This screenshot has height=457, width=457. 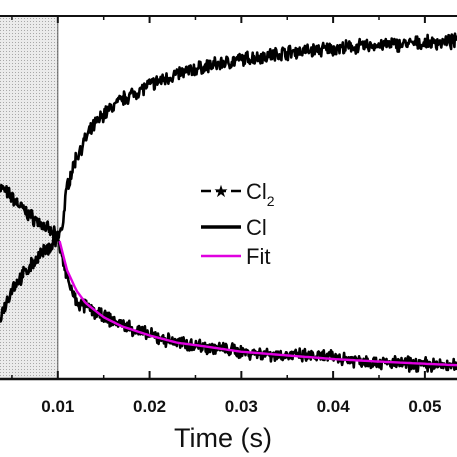 What do you see at coordinates (241, 406) in the screenshot?
I see `x-tick-label: 0.03` at bounding box center [241, 406].